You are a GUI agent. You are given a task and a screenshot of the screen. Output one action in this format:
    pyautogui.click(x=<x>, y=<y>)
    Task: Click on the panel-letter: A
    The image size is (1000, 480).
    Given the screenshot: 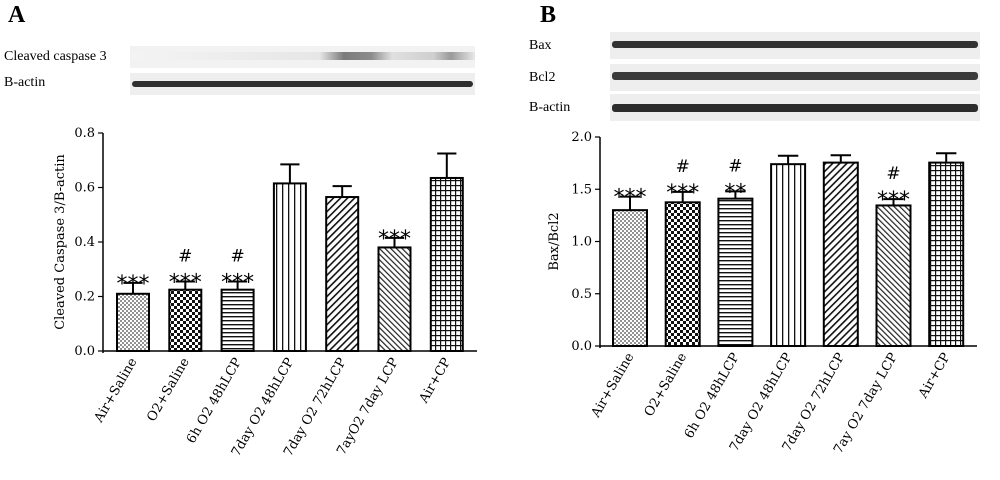 What is the action you would take?
    pyautogui.click(x=17, y=15)
    